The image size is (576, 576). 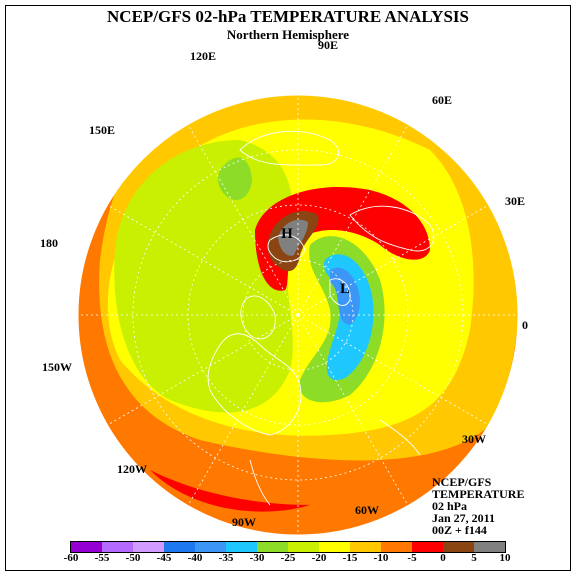 What do you see at coordinates (350, 558) in the screenshot?
I see `legend-tick-9: -15` at bounding box center [350, 558].